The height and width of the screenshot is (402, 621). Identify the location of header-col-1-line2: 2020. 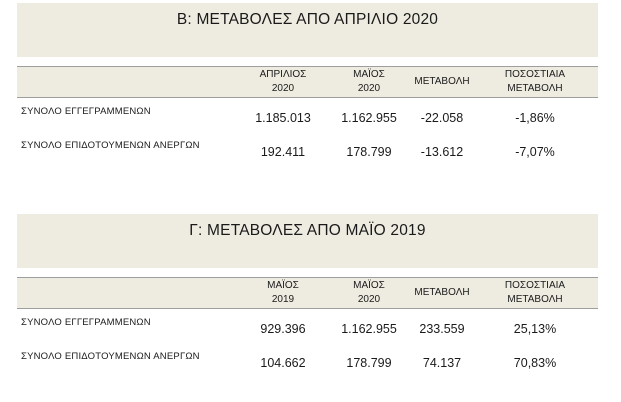
(283, 88).